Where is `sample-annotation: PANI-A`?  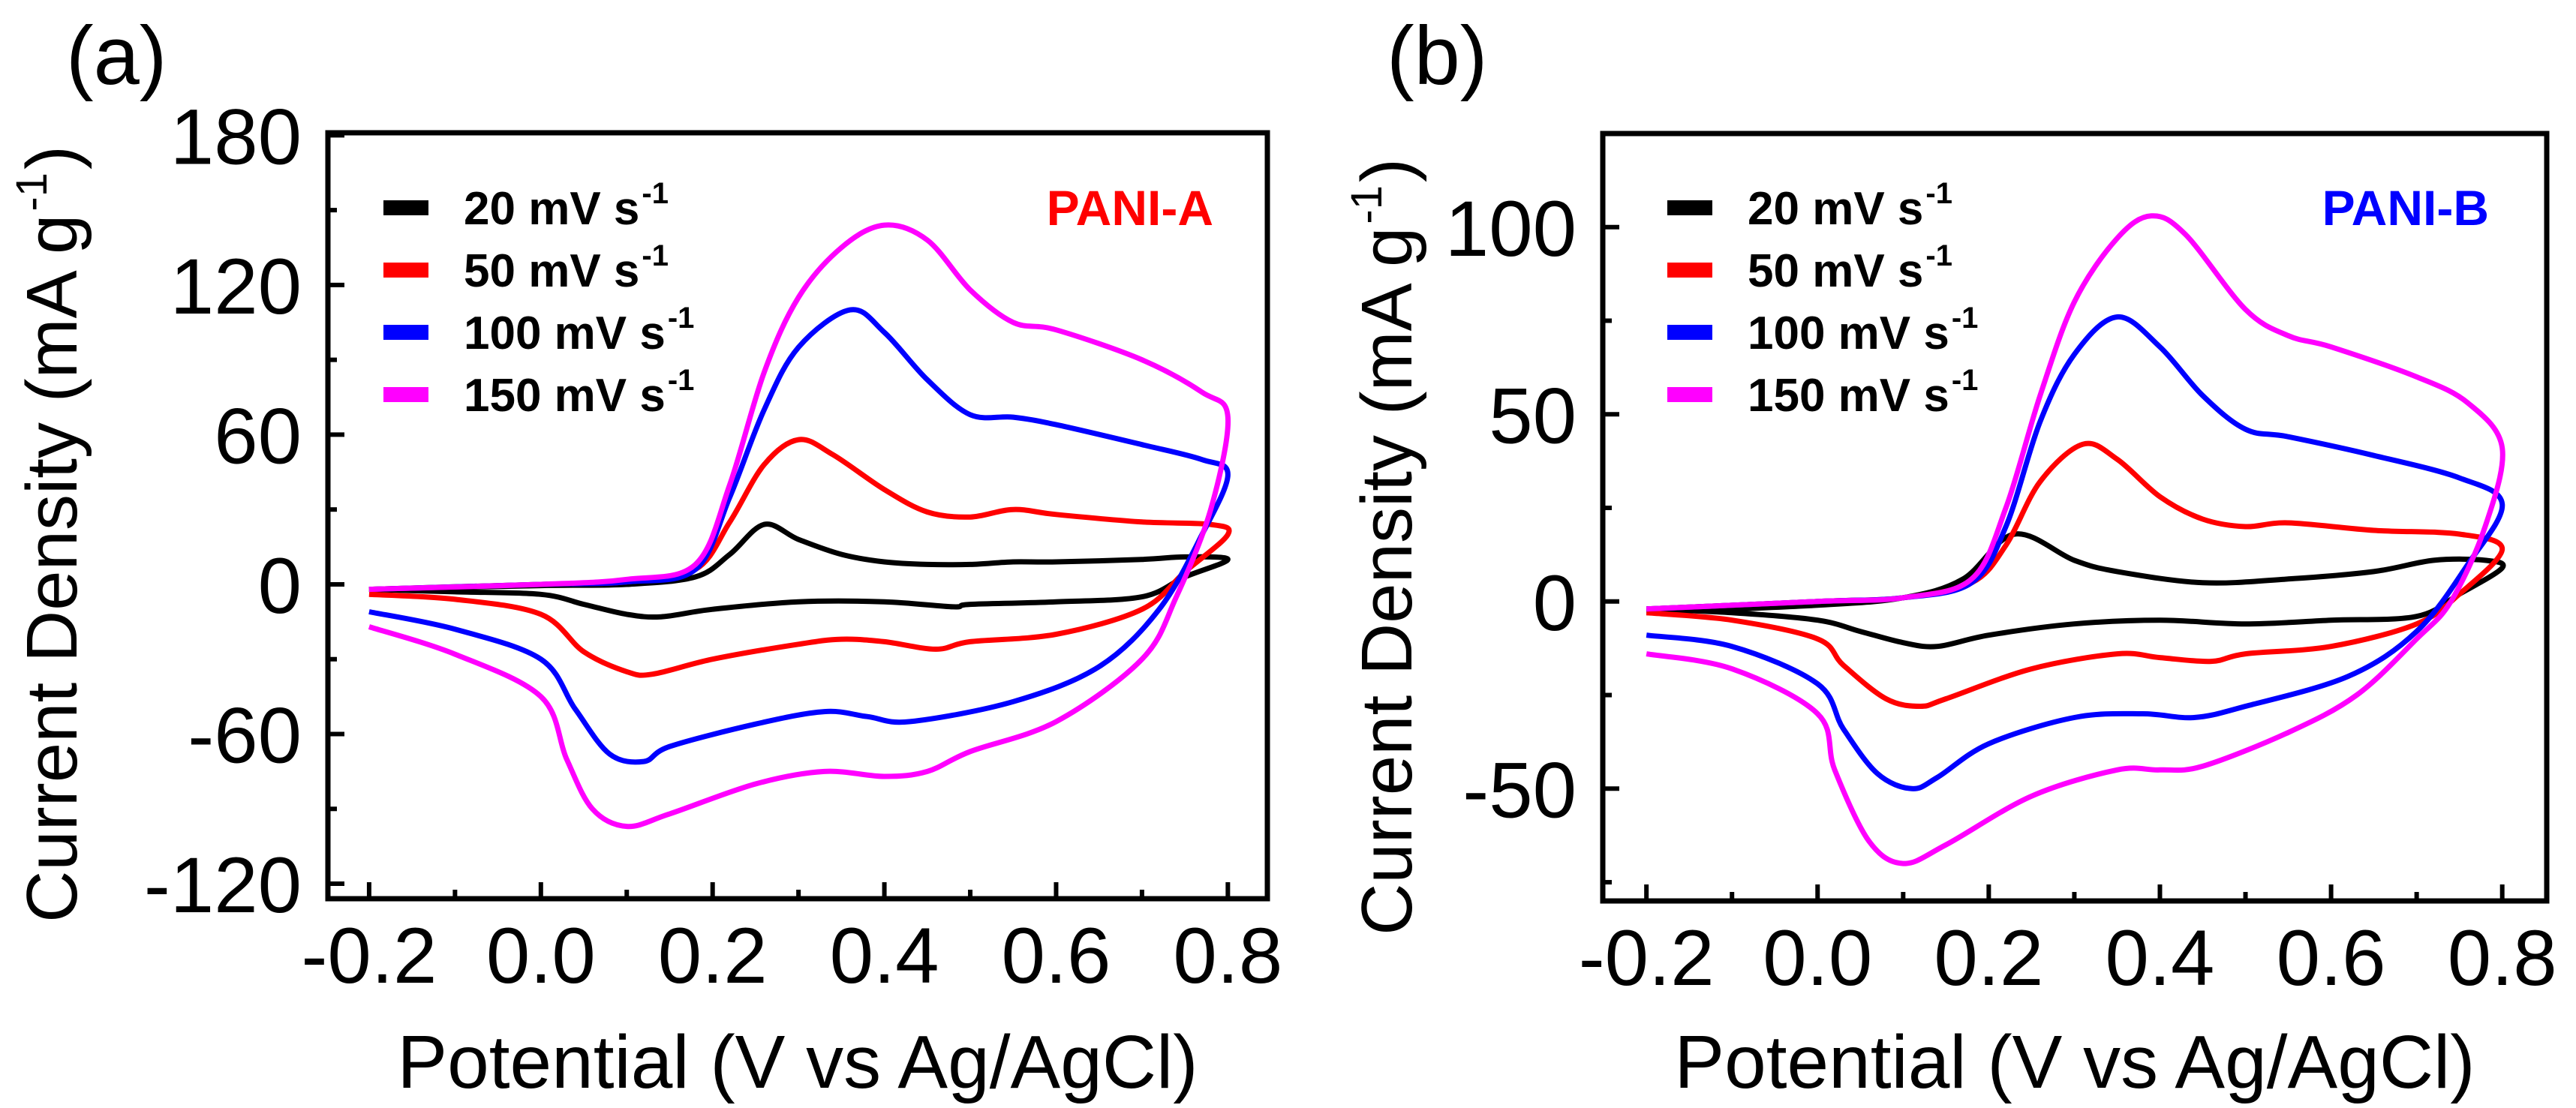
sample-annotation: PANI-A is located at coordinates (1130, 208).